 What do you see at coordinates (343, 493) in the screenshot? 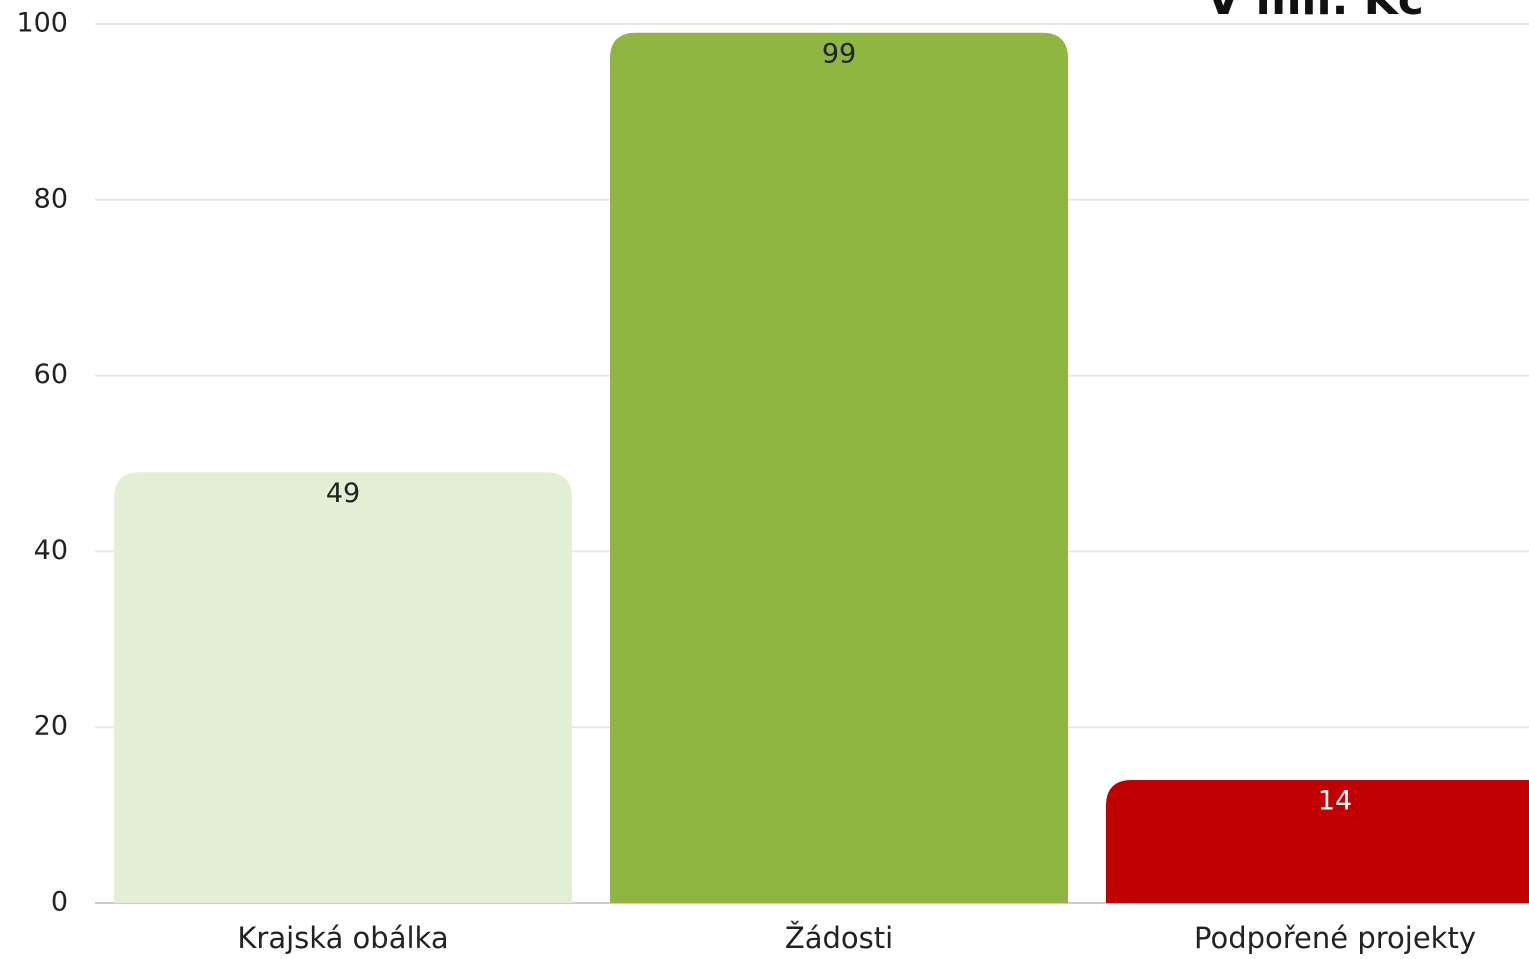
I see `value-label: 49` at bounding box center [343, 493].